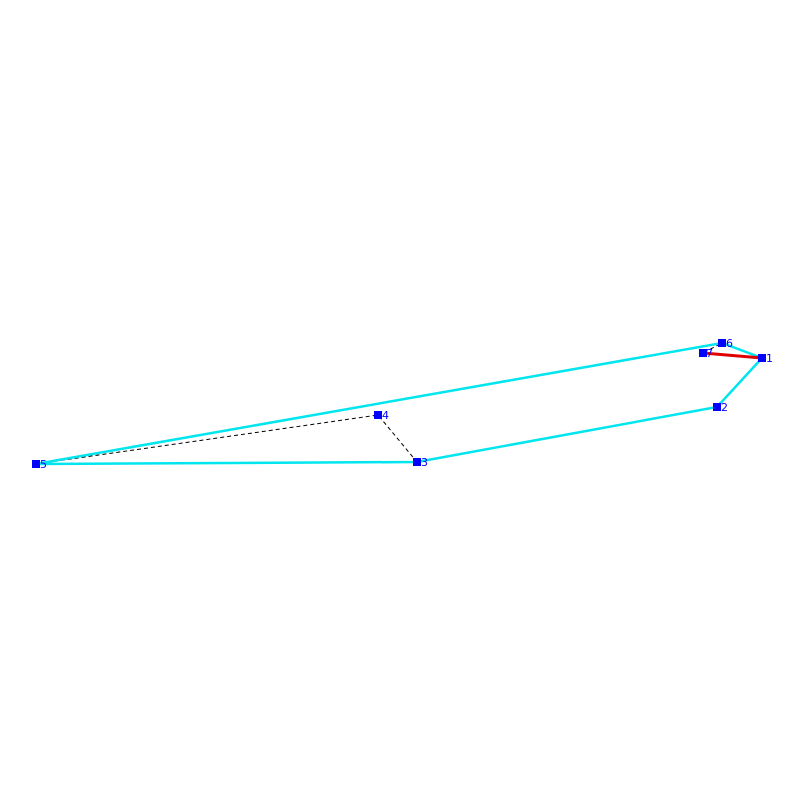  Describe the element at coordinates (709, 353) in the screenshot. I see `vertex-label: 7` at that location.